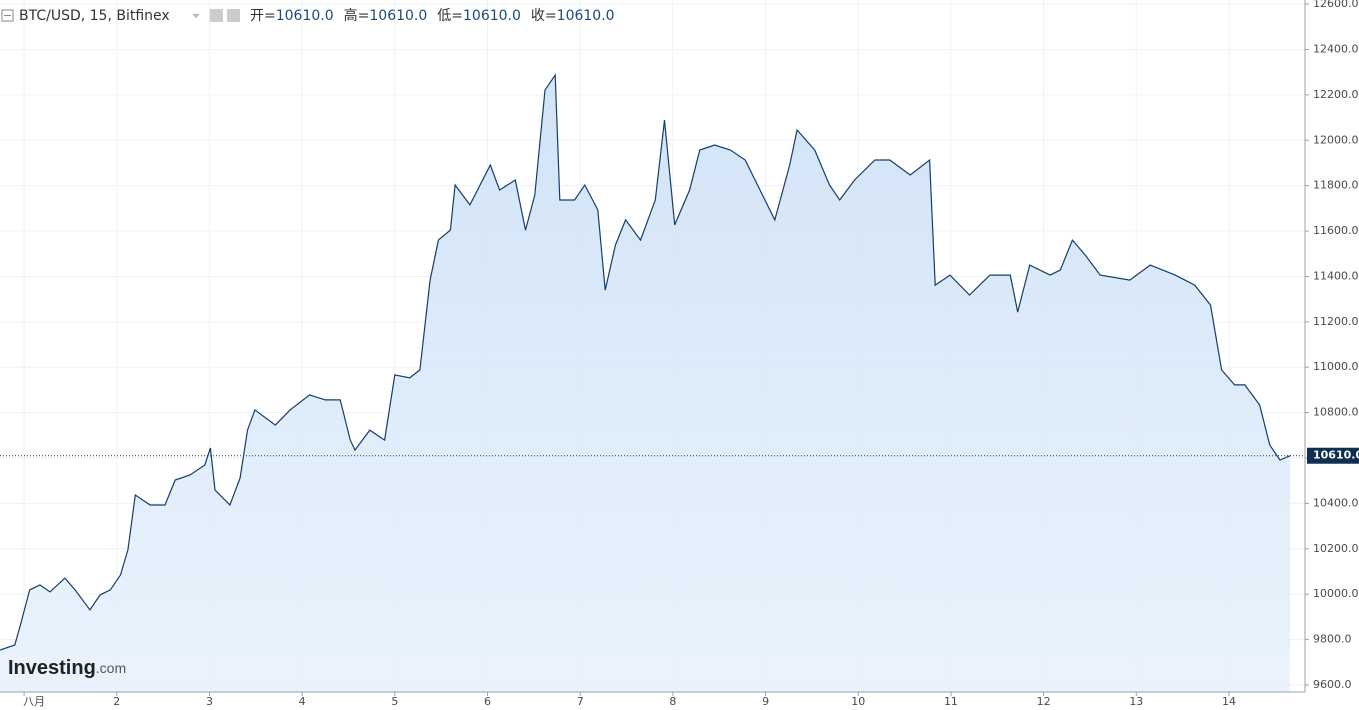  What do you see at coordinates (1336, 185) in the screenshot?
I see `y-tick-label: 11800.0` at bounding box center [1336, 185].